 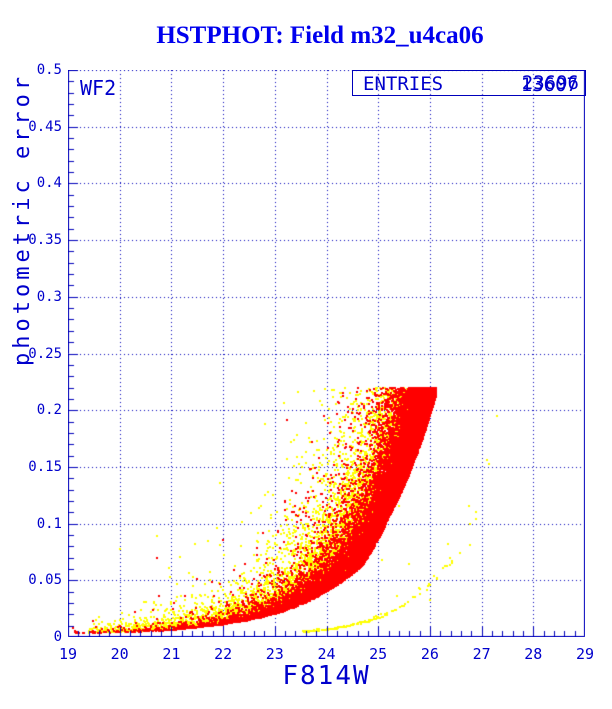 I want to click on y-tick-label: 0.4, so click(x=49, y=183).